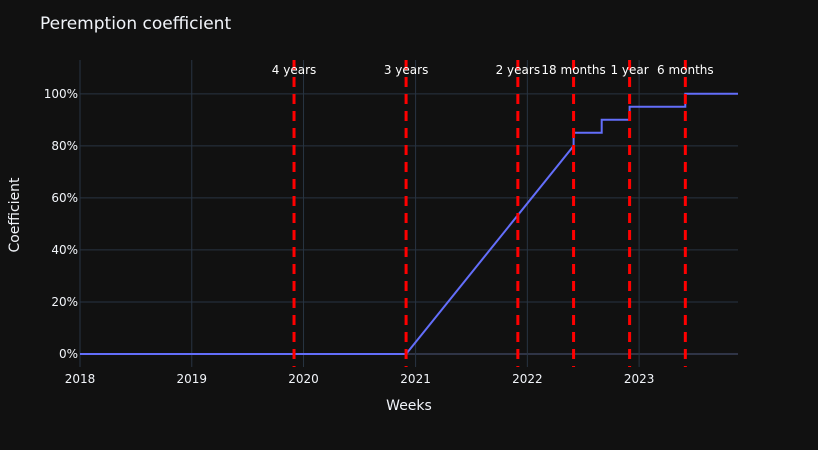  Describe the element at coordinates (64, 250) in the screenshot. I see `y-tick-label: 40%` at that location.